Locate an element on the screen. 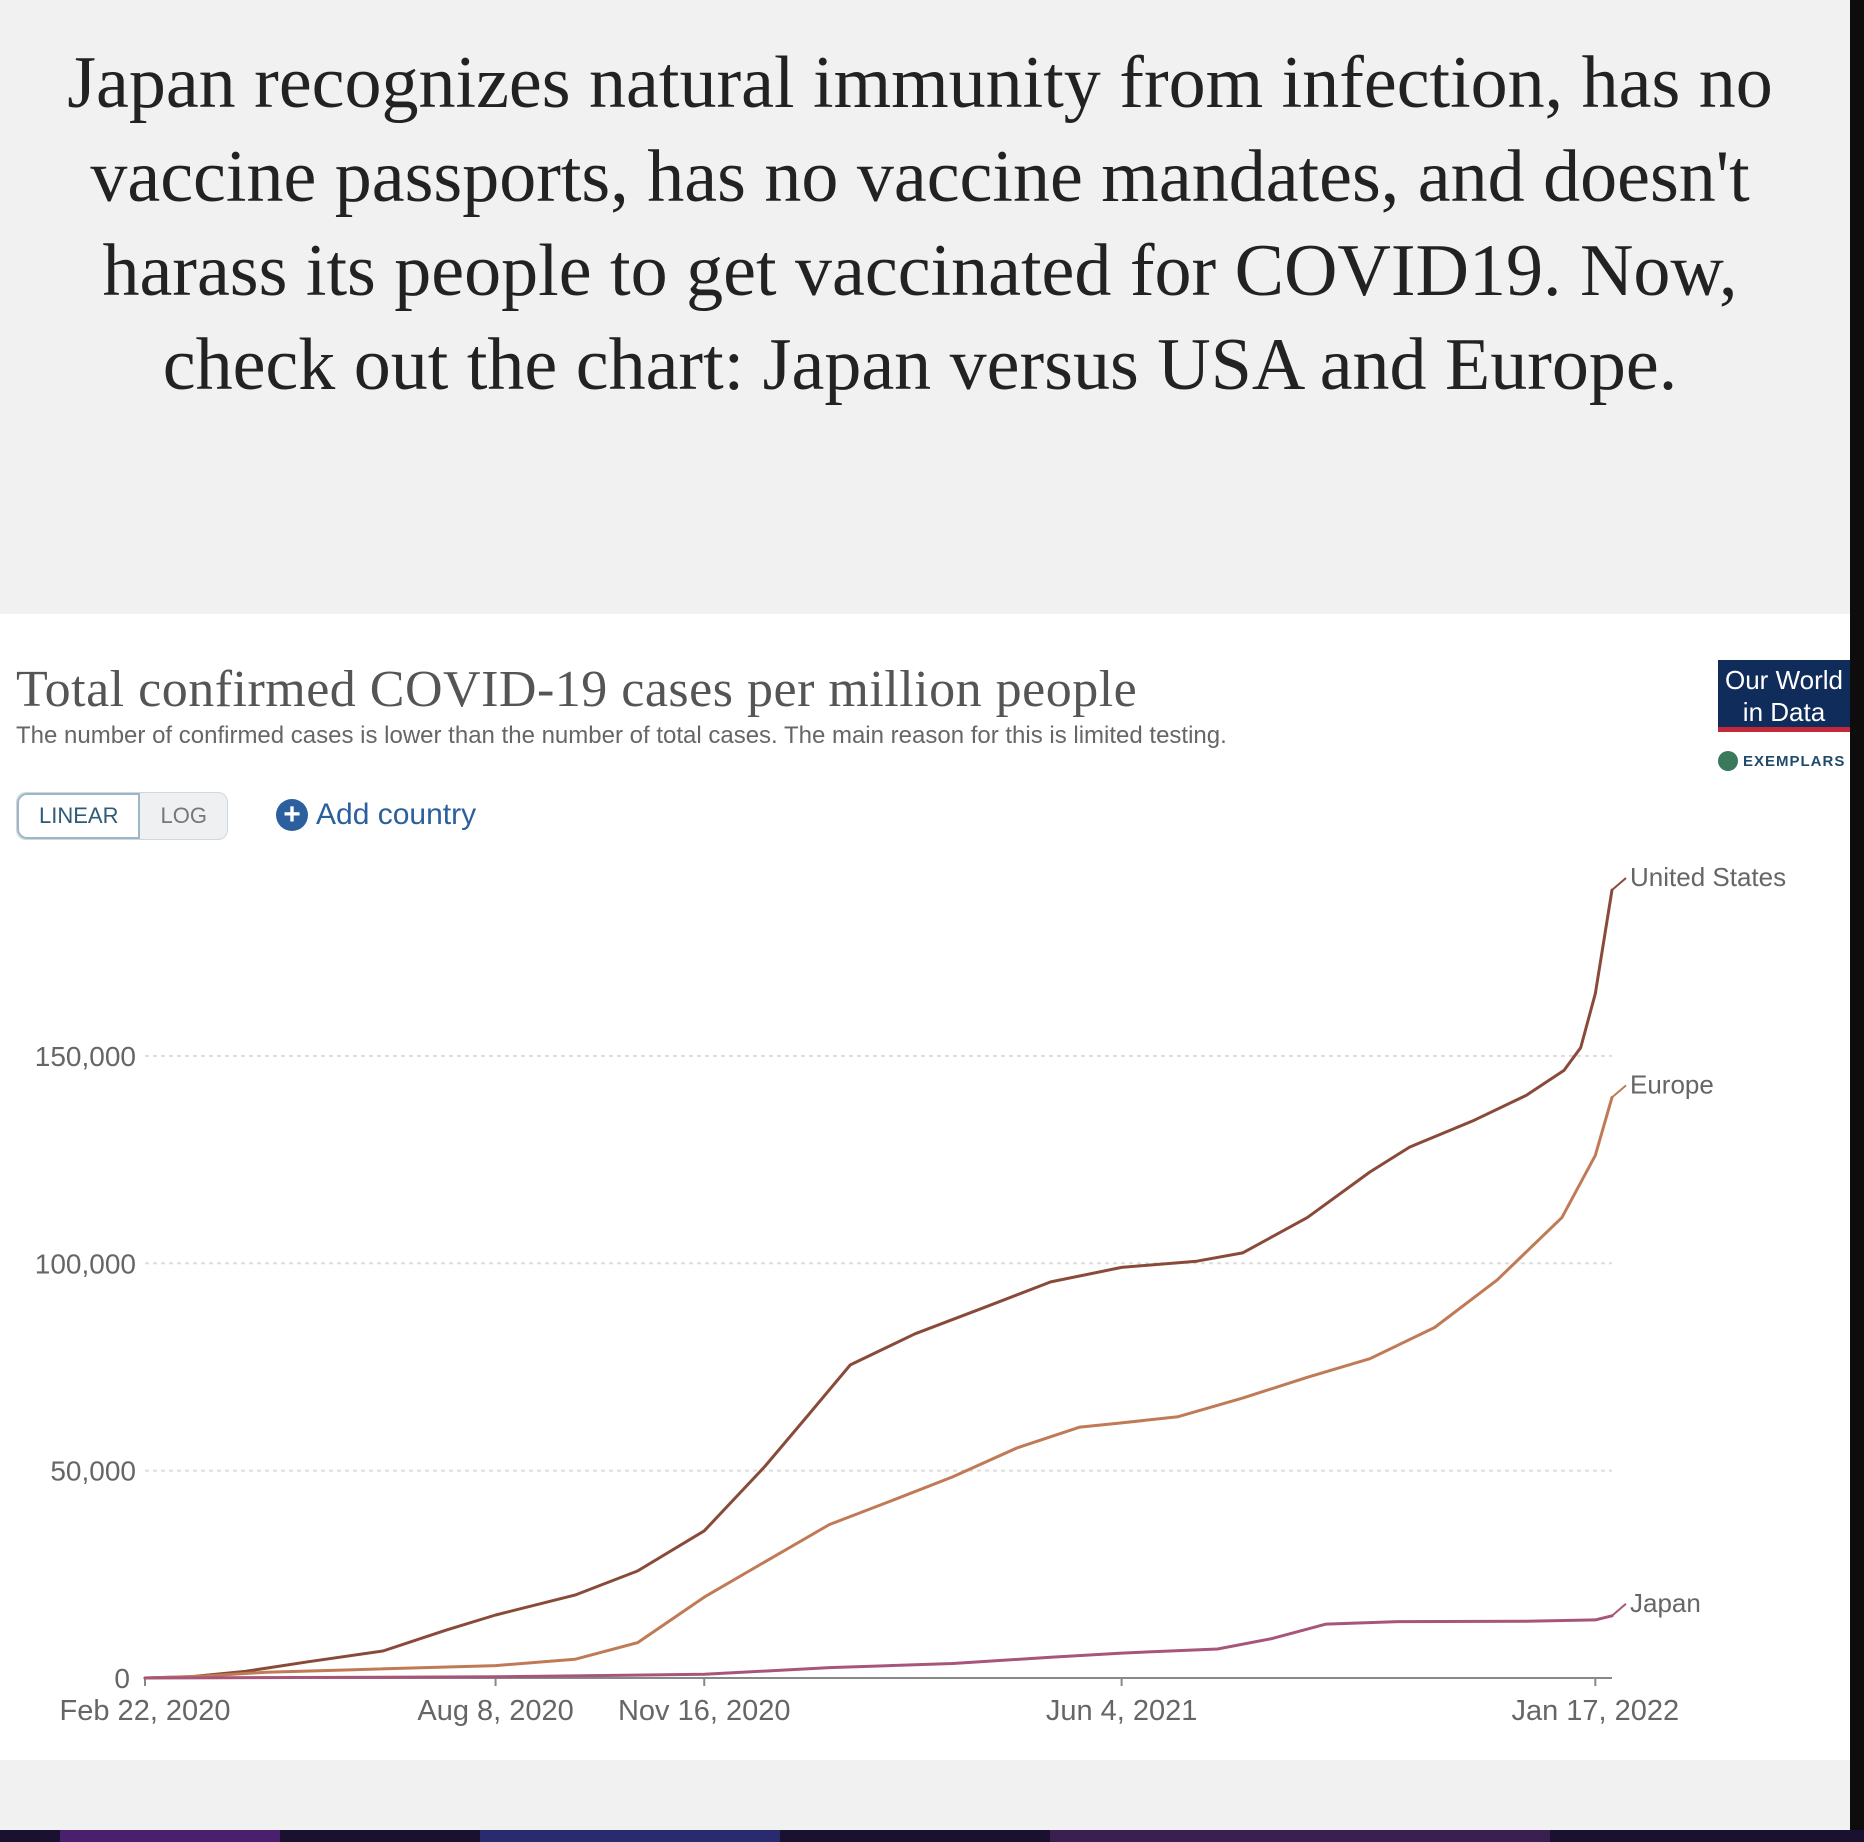 This screenshot has height=1842, width=1864. exemplar-logo: EXEMPLARS is located at coordinates (1784, 761).